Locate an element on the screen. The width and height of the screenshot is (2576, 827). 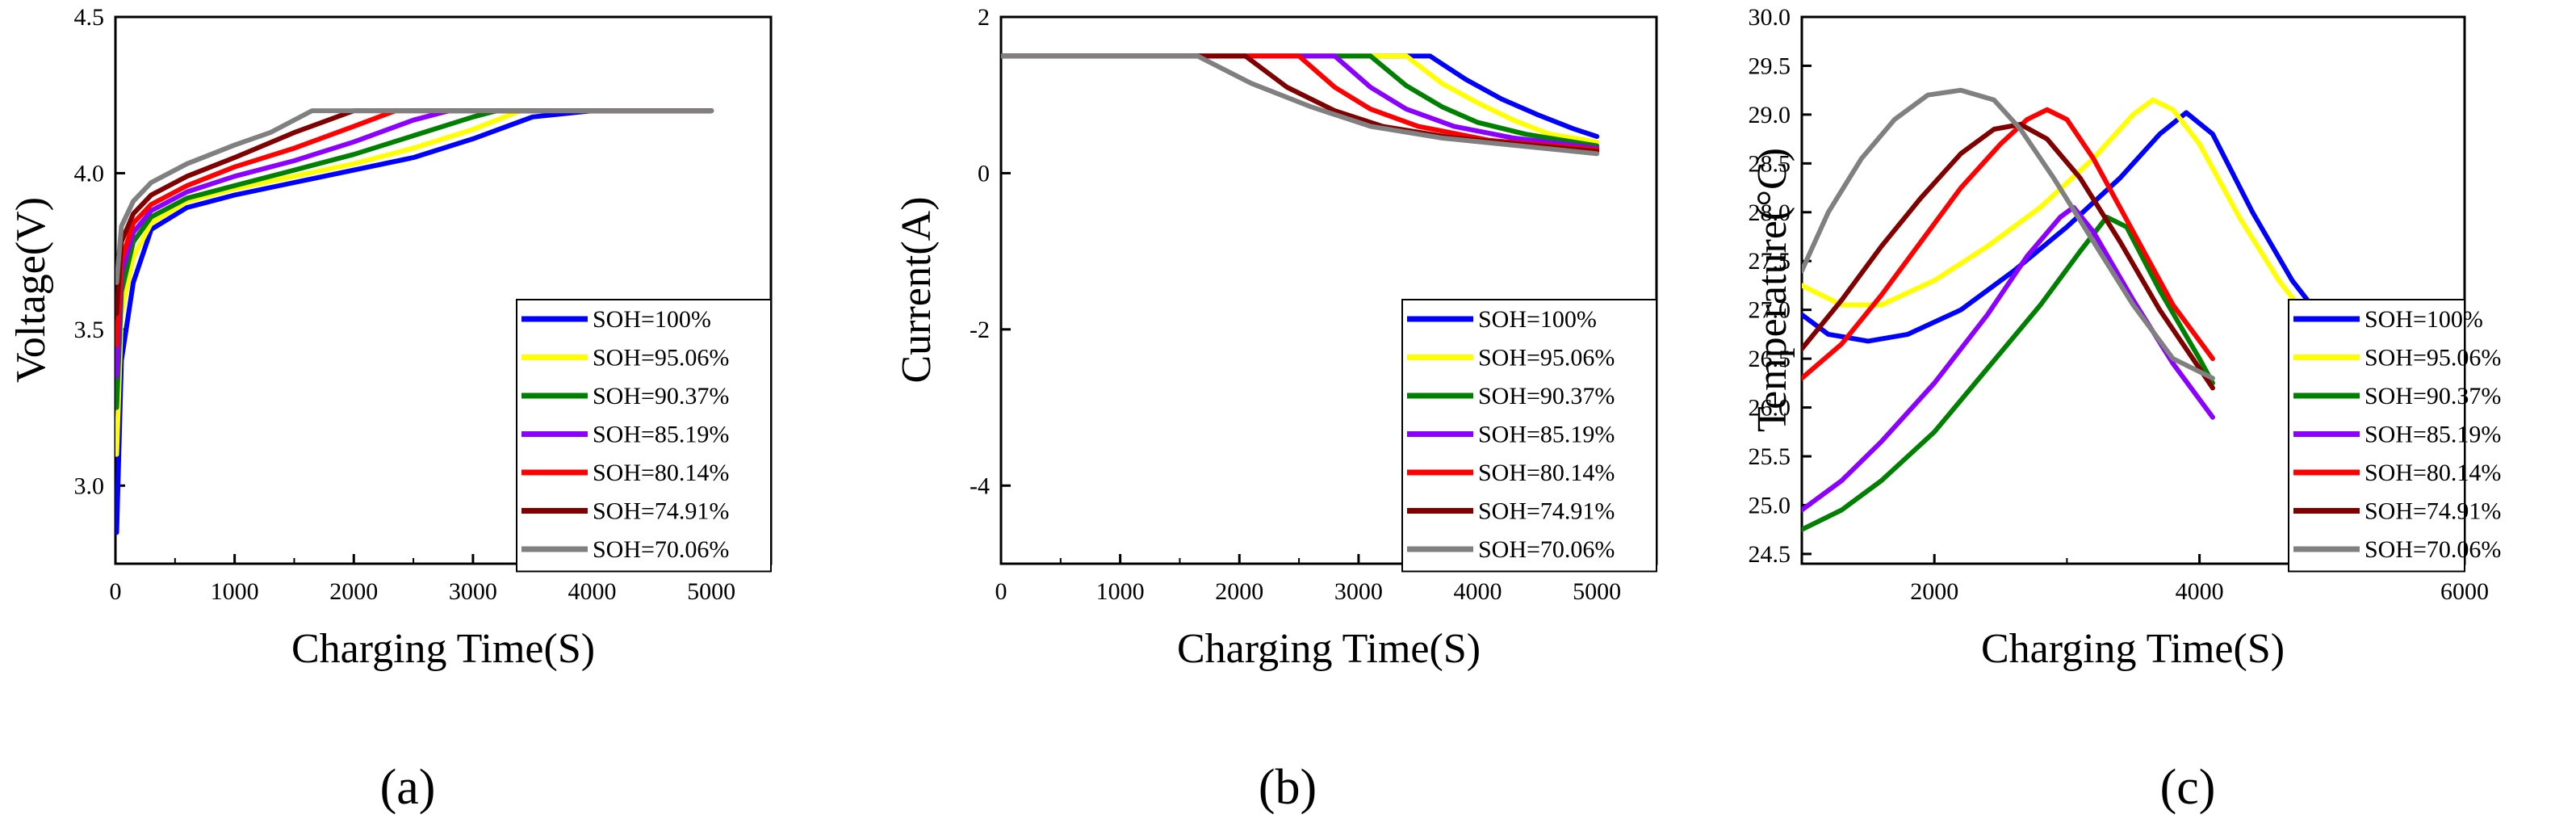
panel-label-c: (c) is located at coordinates (2188, 787).